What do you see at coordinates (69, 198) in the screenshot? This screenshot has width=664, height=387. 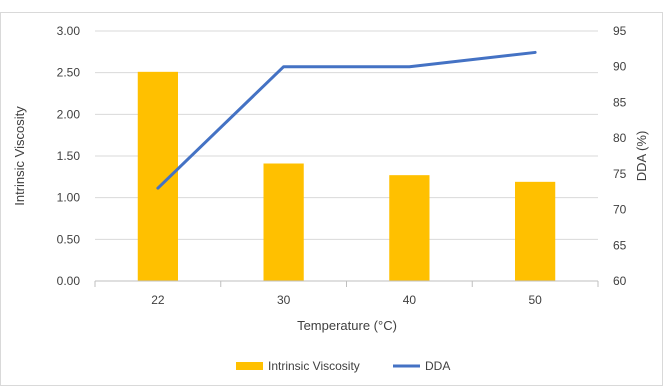 I see `left-tick-label: 1.00` at bounding box center [69, 198].